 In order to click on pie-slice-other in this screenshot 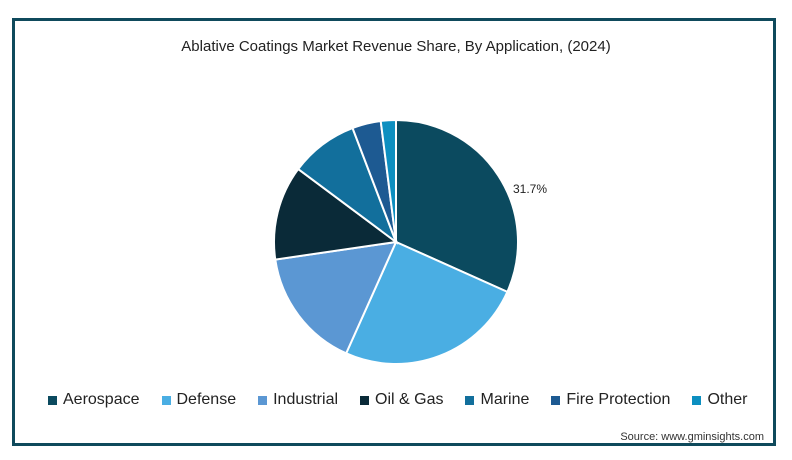, I will do `click(388, 180)`.